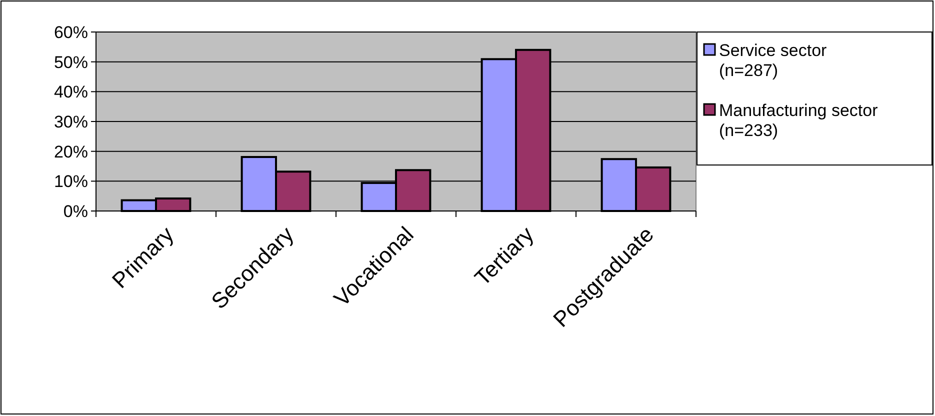  I want to click on y-tick-label: 40%, so click(71, 92).